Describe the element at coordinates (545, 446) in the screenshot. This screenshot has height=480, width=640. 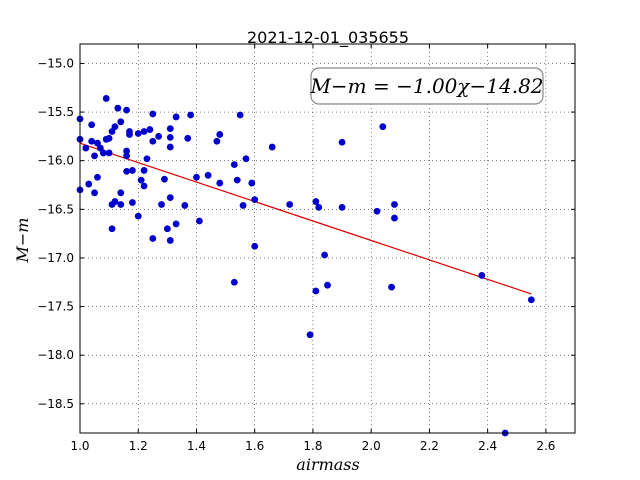
I see `x-tick-label: 2.6` at that location.